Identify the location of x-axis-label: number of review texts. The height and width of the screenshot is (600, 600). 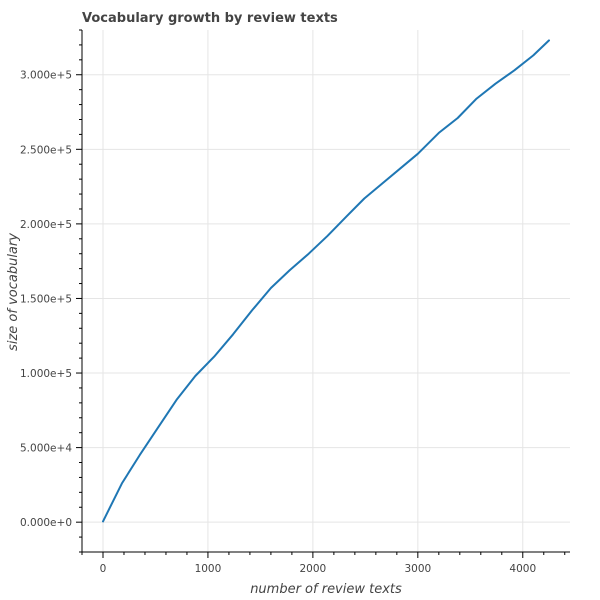
(326, 589).